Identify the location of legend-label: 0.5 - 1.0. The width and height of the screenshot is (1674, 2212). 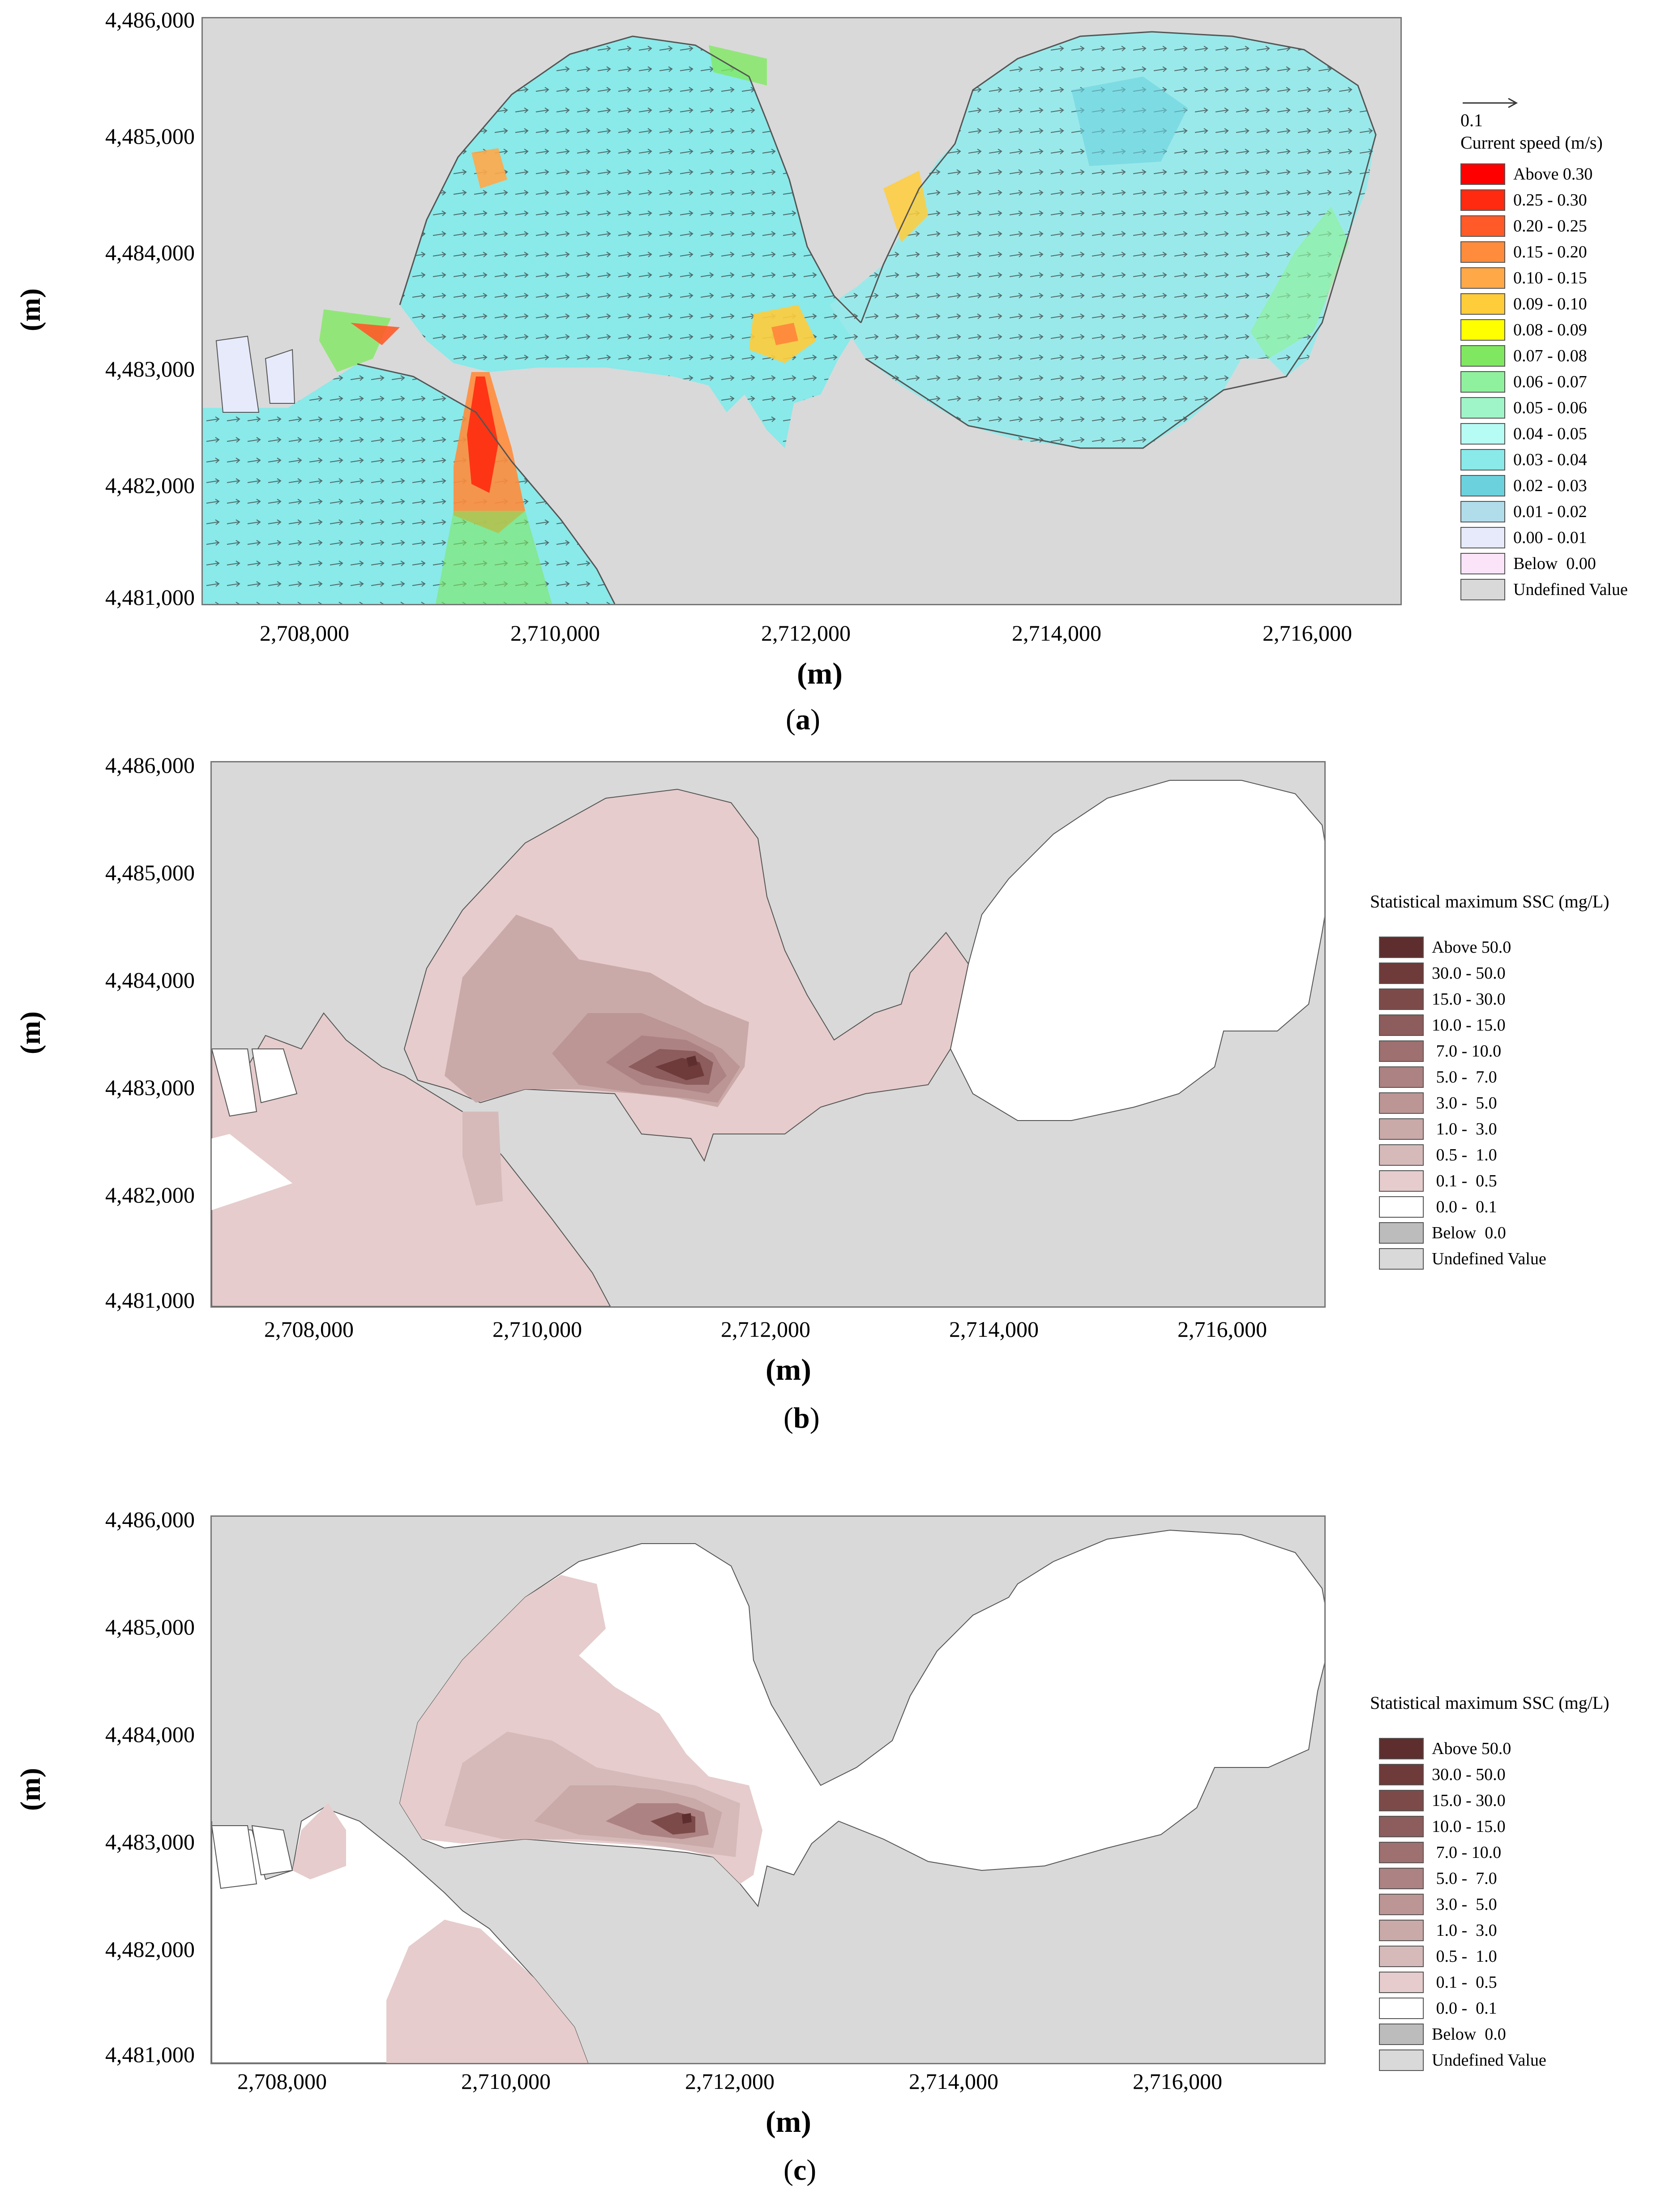
(1464, 1956).